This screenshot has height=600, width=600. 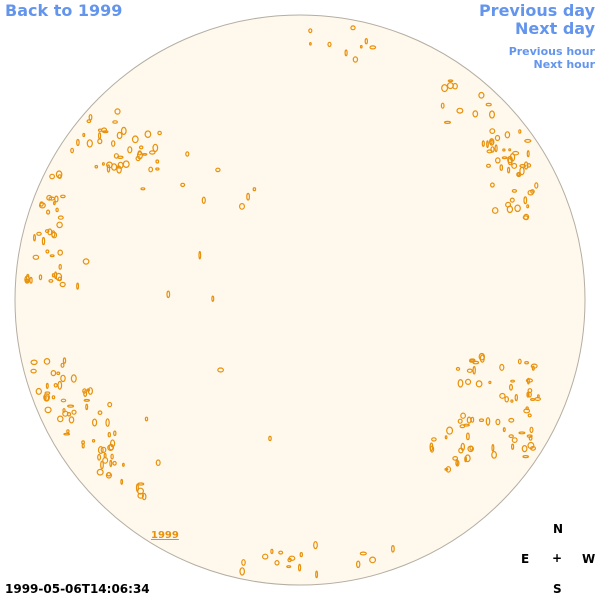 I want to click on next-day-link: Next day, so click(x=555, y=28).